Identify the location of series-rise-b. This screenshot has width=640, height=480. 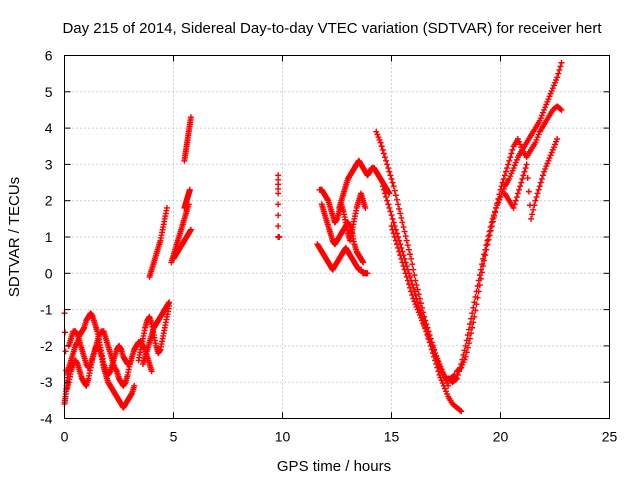
(509, 239).